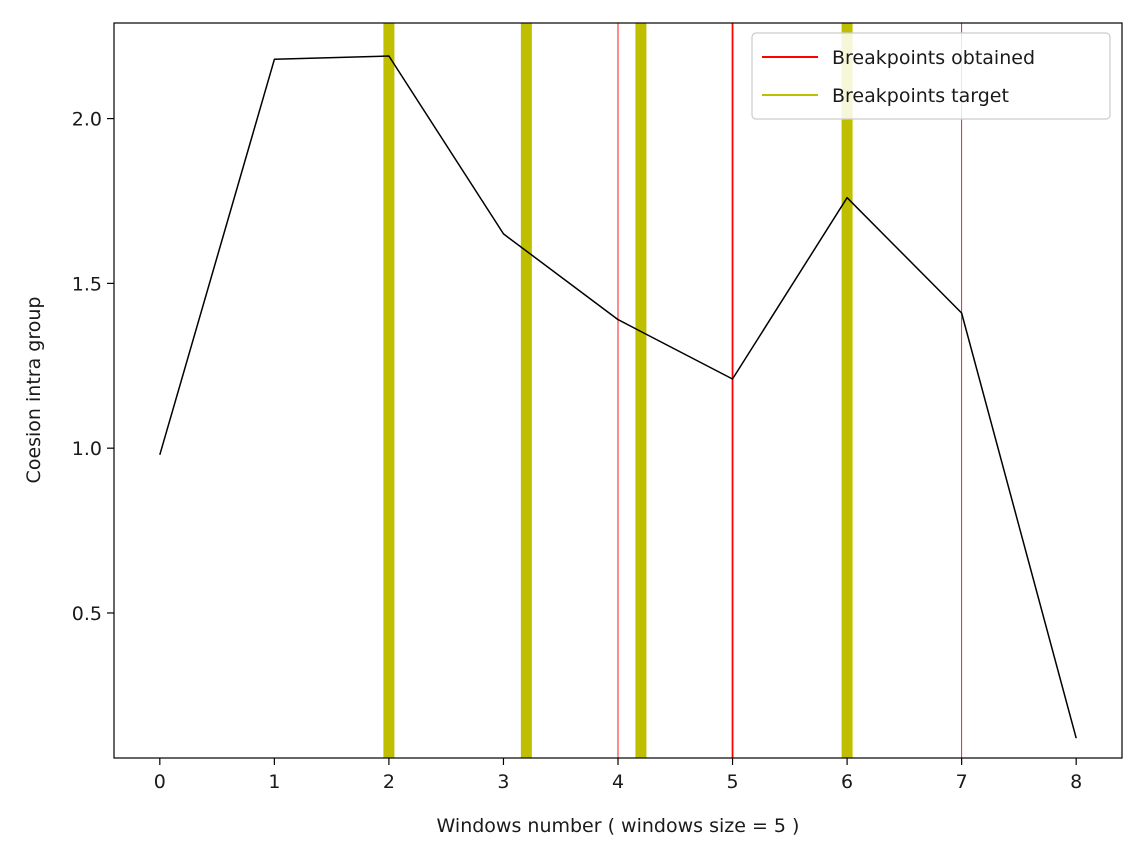 The image size is (1146, 858). I want to click on x-axis-label: Windows number ( windows size = 5 ), so click(618, 826).